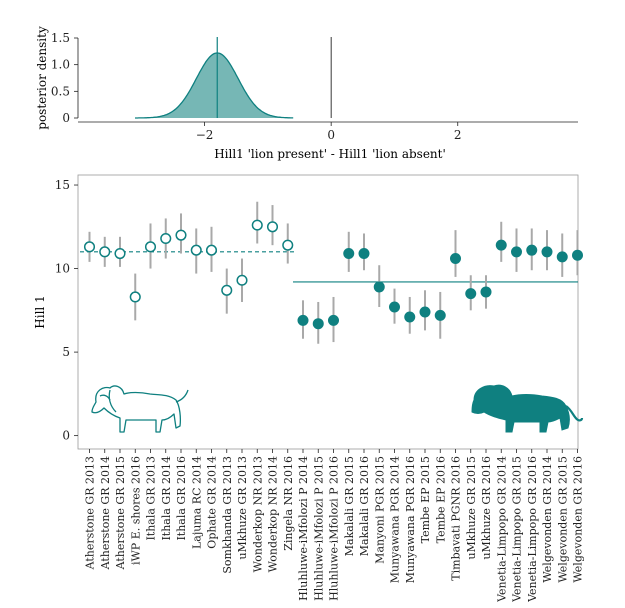 The height and width of the screenshot is (608, 625). Describe the element at coordinates (547, 519) in the screenshot. I see `site-label: Welgevonden GR 2014` at that location.